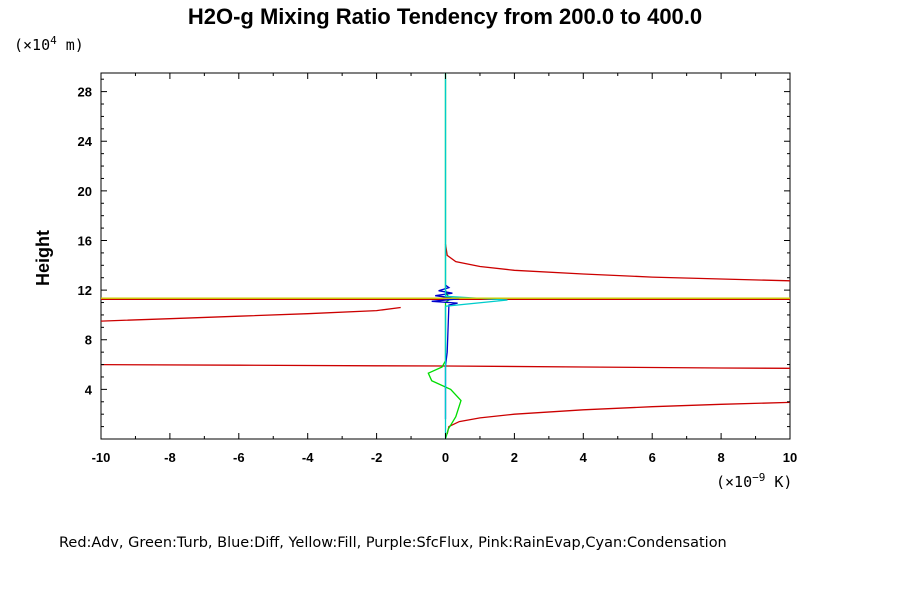  What do you see at coordinates (88, 340) in the screenshot?
I see `y-tick-label: 8` at bounding box center [88, 340].